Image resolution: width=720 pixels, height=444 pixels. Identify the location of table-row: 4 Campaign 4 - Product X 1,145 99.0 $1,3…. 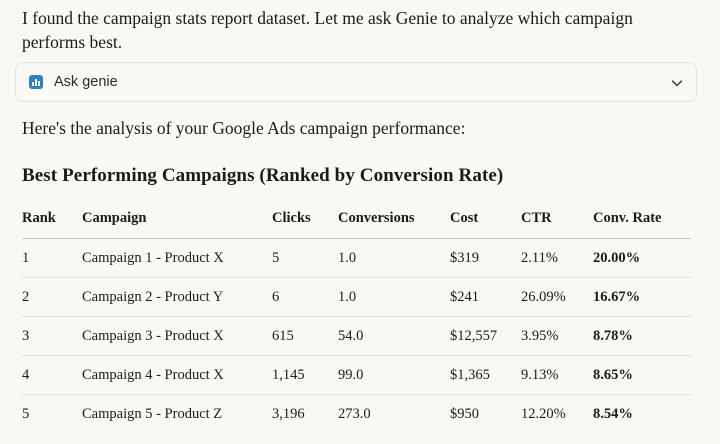
(356, 375).